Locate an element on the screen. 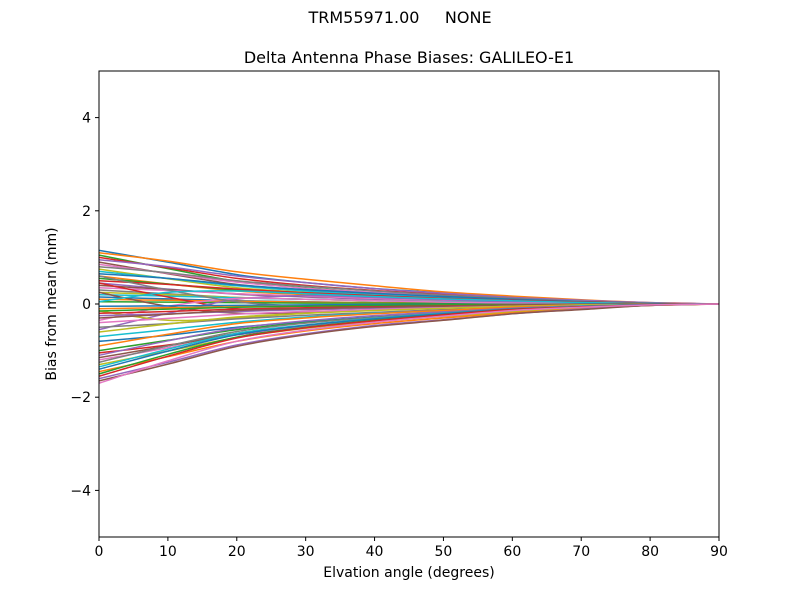 The width and height of the screenshot is (800, 600). x-tick-label: 80 is located at coordinates (650, 552).